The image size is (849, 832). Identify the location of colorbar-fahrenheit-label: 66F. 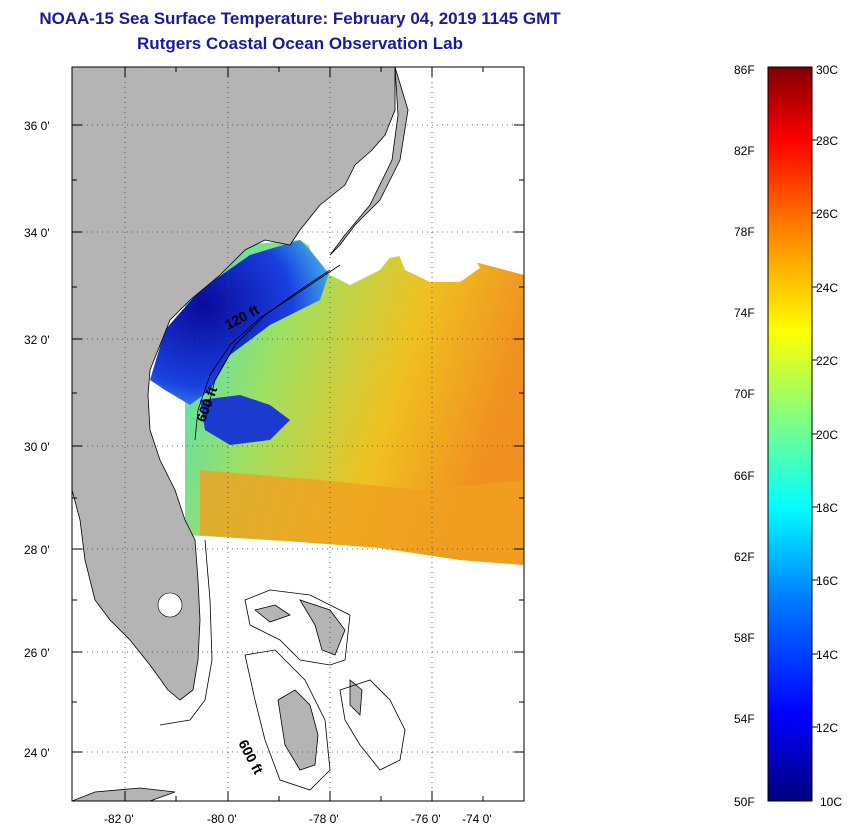
(744, 476).